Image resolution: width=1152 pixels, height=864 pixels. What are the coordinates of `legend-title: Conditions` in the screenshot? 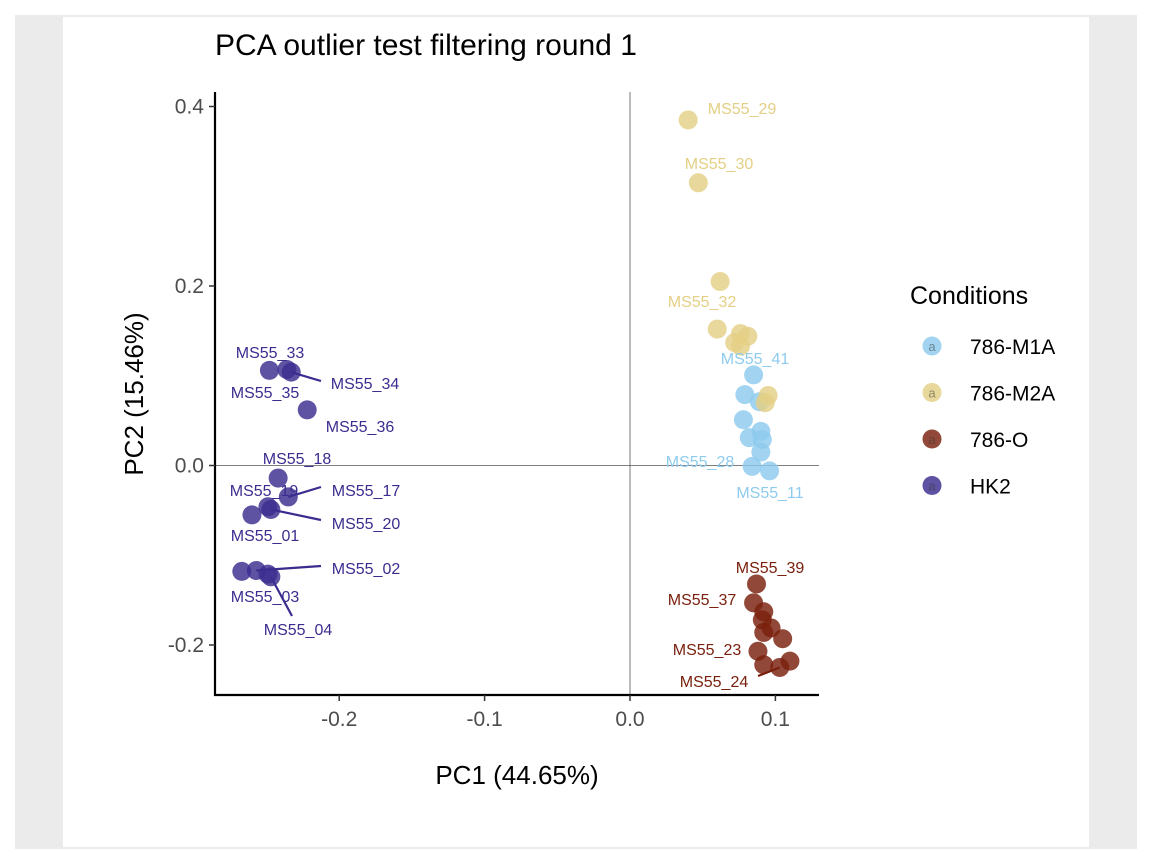 It's located at (969, 296).